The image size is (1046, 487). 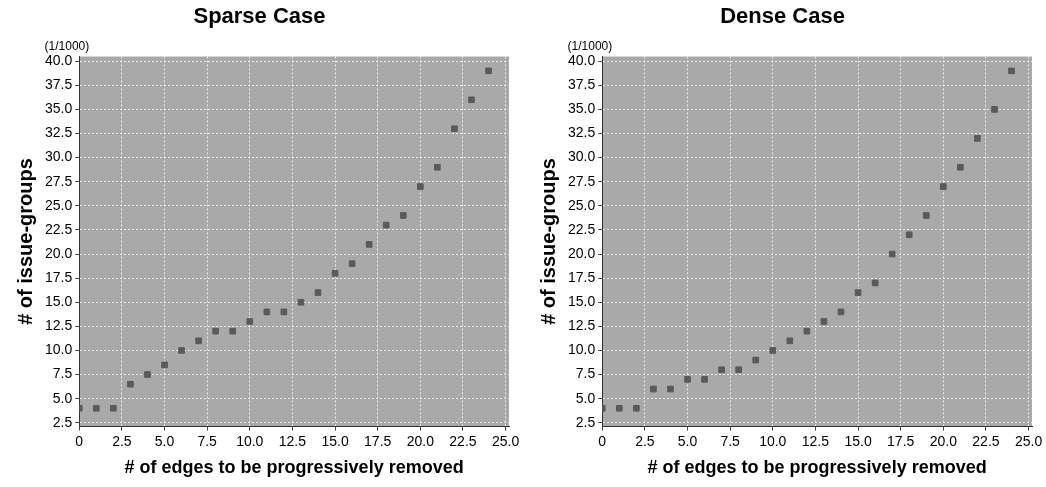 I want to click on x-tick-label: 15.0, so click(x=335, y=440).